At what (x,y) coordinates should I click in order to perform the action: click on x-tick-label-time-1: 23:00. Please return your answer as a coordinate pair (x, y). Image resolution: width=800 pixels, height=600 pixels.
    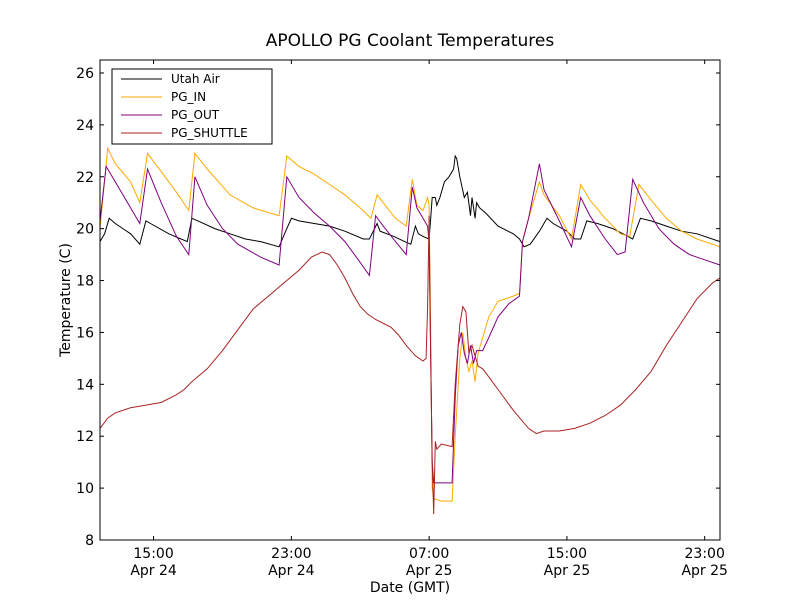
    Looking at the image, I should click on (291, 554).